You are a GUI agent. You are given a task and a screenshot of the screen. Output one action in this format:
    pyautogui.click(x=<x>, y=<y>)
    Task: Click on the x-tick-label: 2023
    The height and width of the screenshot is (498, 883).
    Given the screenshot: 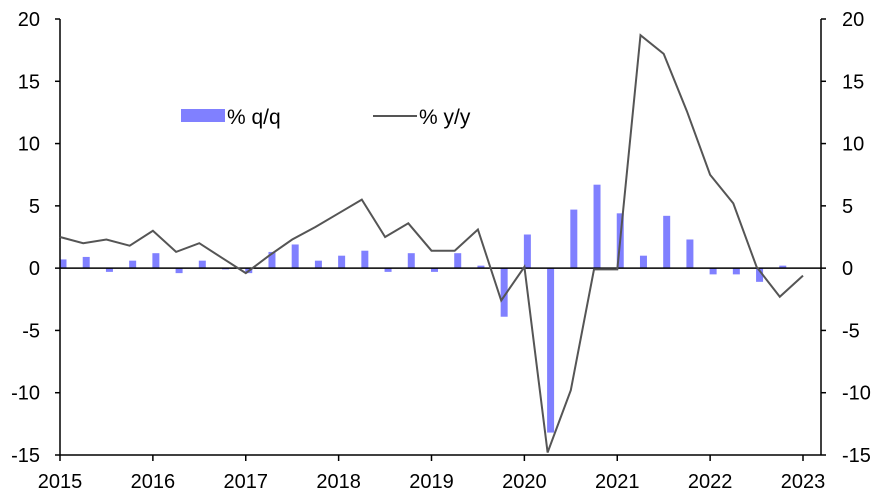 What is the action you would take?
    pyautogui.click(x=803, y=482)
    